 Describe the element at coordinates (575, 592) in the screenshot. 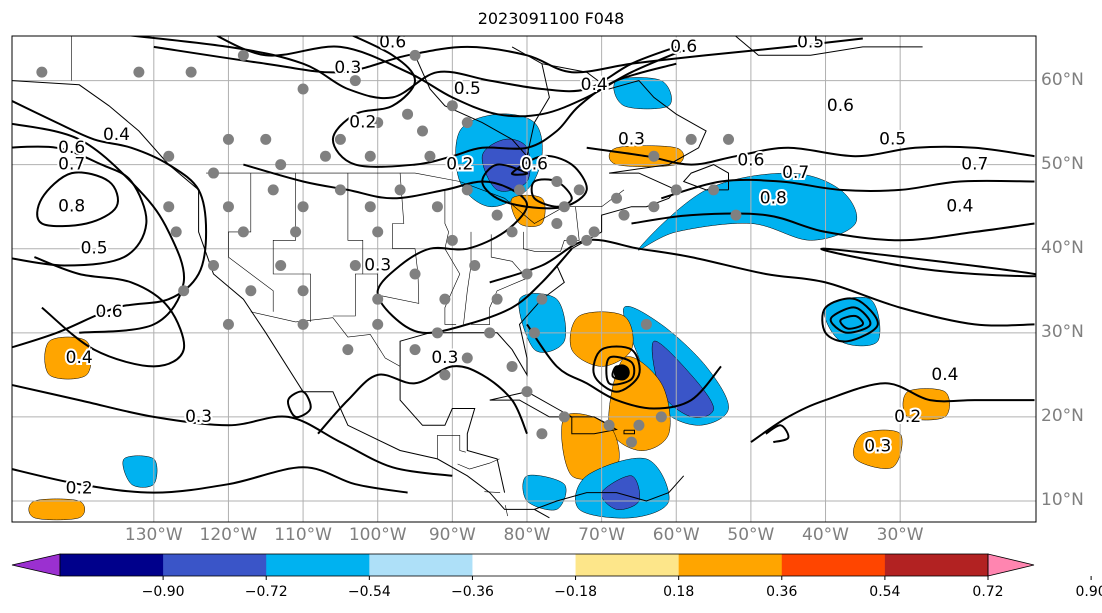

I see `colorbar-tick-label: −0.18` at that location.